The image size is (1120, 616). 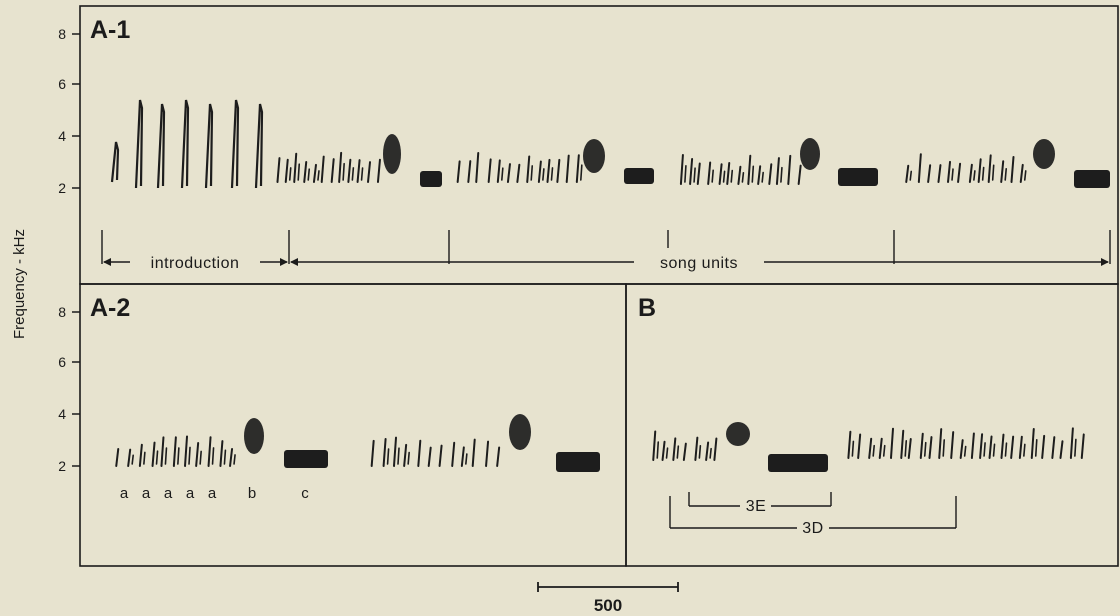 I want to click on note-letter-a5: a, so click(x=212, y=493).